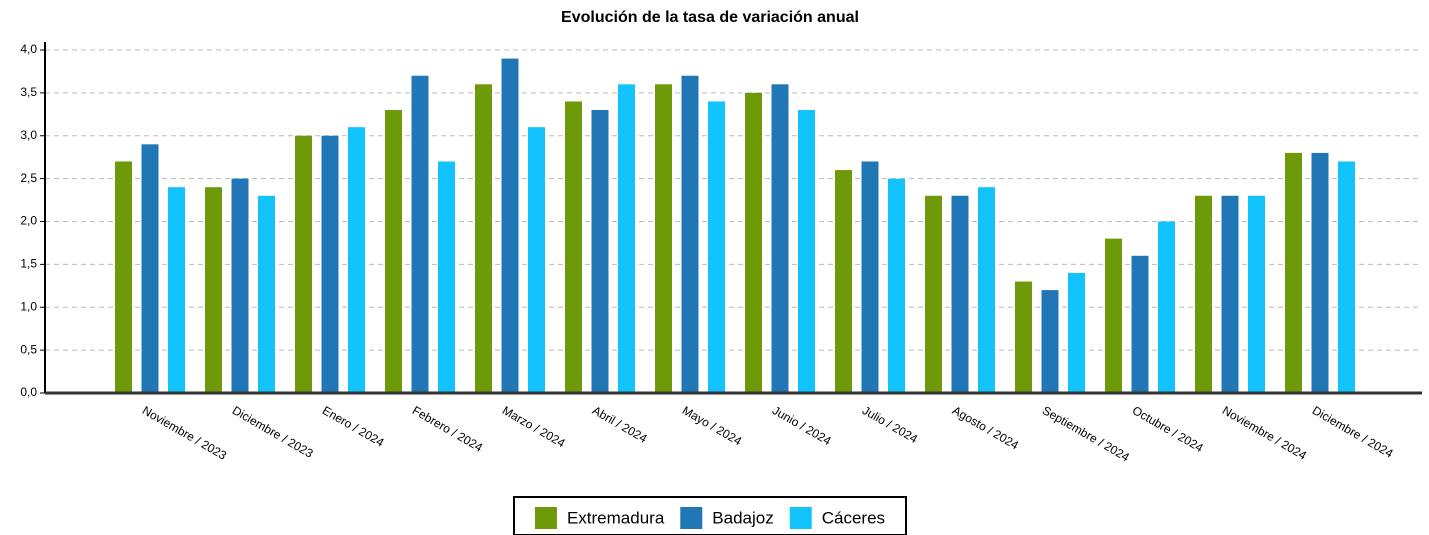 The width and height of the screenshot is (1429, 535). What do you see at coordinates (28, 221) in the screenshot?
I see `y-tick-label: 2,0` at bounding box center [28, 221].